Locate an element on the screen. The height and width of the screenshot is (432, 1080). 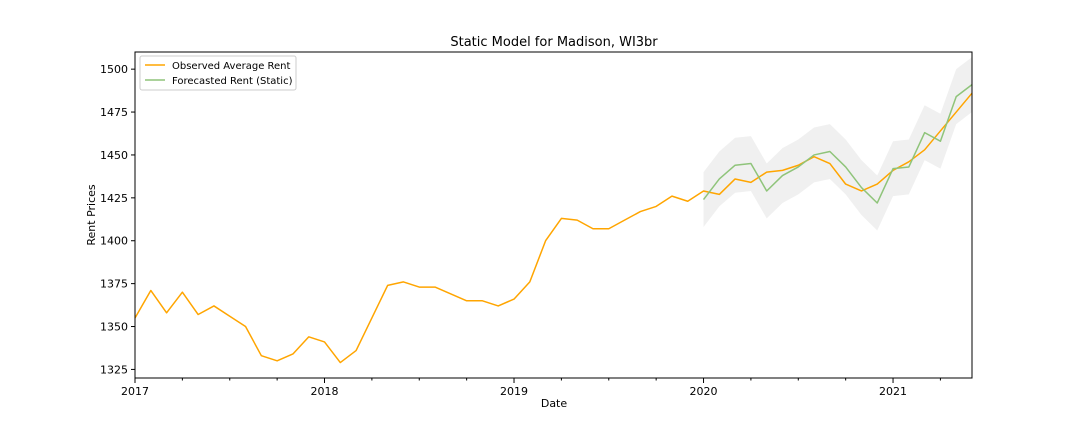
series-line-forecast is located at coordinates (837, 144).